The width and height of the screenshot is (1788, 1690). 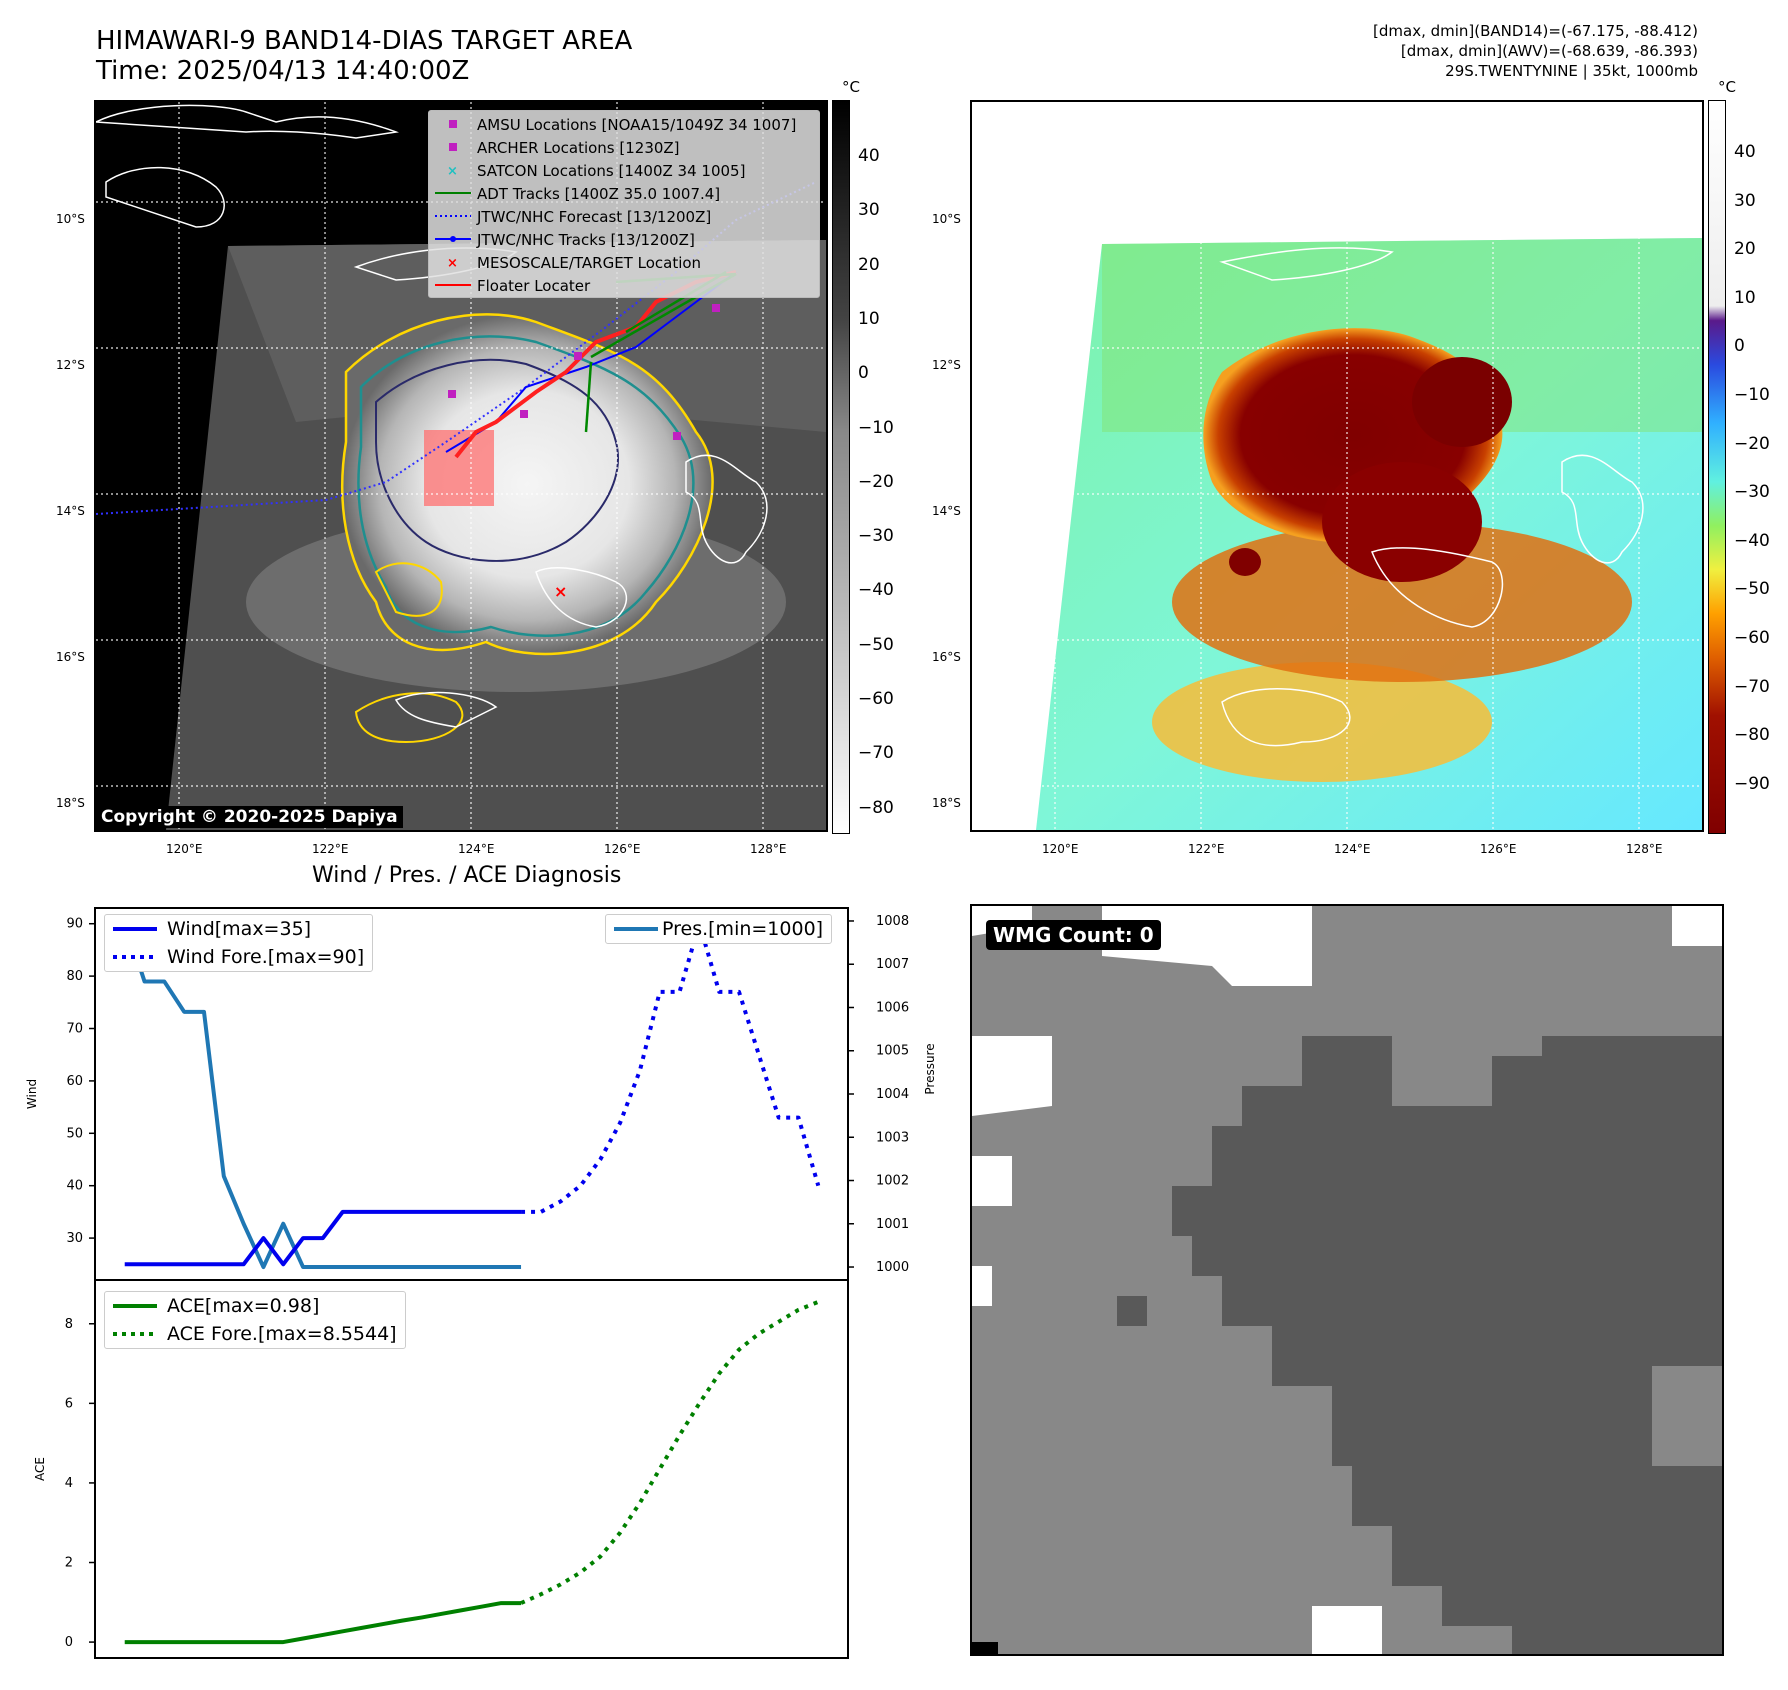 What do you see at coordinates (876, 699) in the screenshot?
I see `gray-colorbar-tick: −60` at bounding box center [876, 699].